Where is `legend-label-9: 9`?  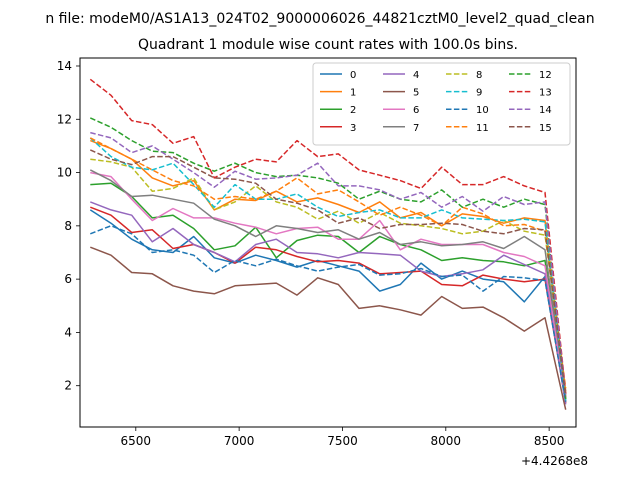 legend-label-9: 9 is located at coordinates (479, 93).